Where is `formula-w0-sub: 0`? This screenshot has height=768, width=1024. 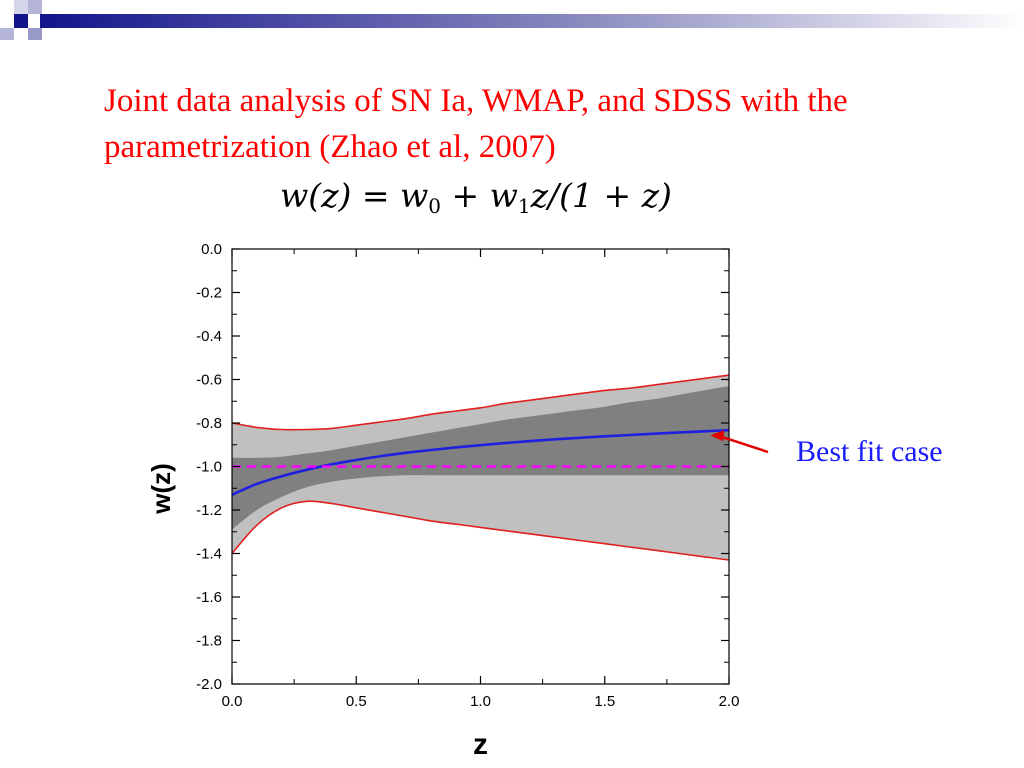
formula-w0-sub: 0 is located at coordinates (435, 206).